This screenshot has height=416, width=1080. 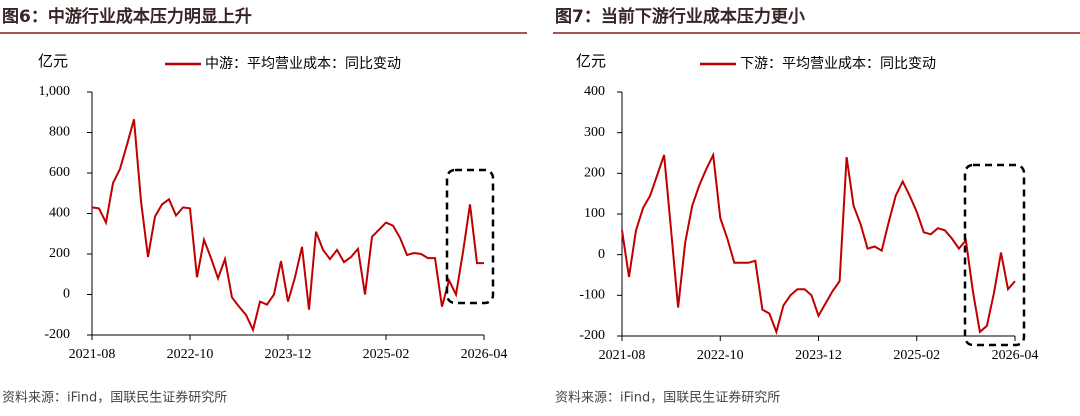 What do you see at coordinates (55, 91) in the screenshot?
I see `y-tick-label: 1,000` at bounding box center [55, 91].